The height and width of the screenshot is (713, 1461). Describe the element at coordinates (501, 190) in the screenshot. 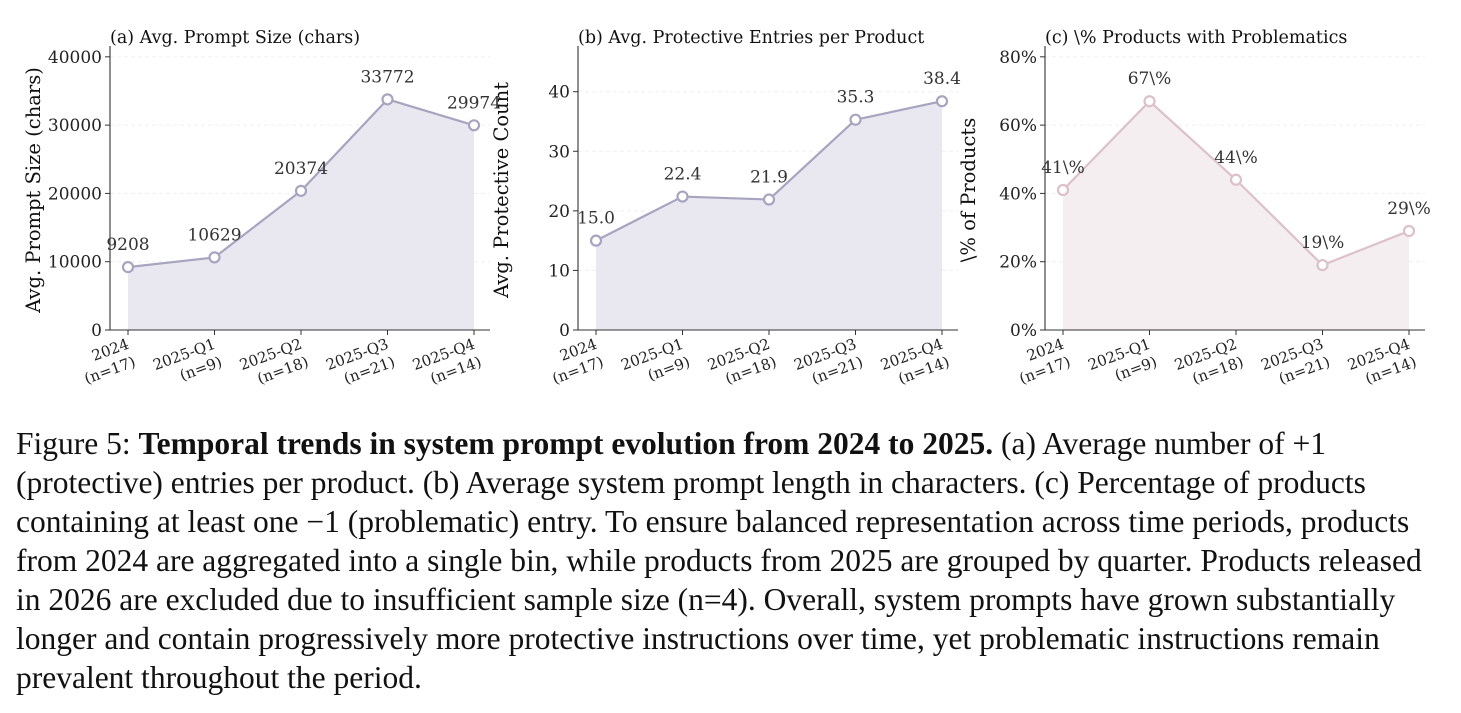

I see `y-axis-label: Avg. Protective Count` at that location.